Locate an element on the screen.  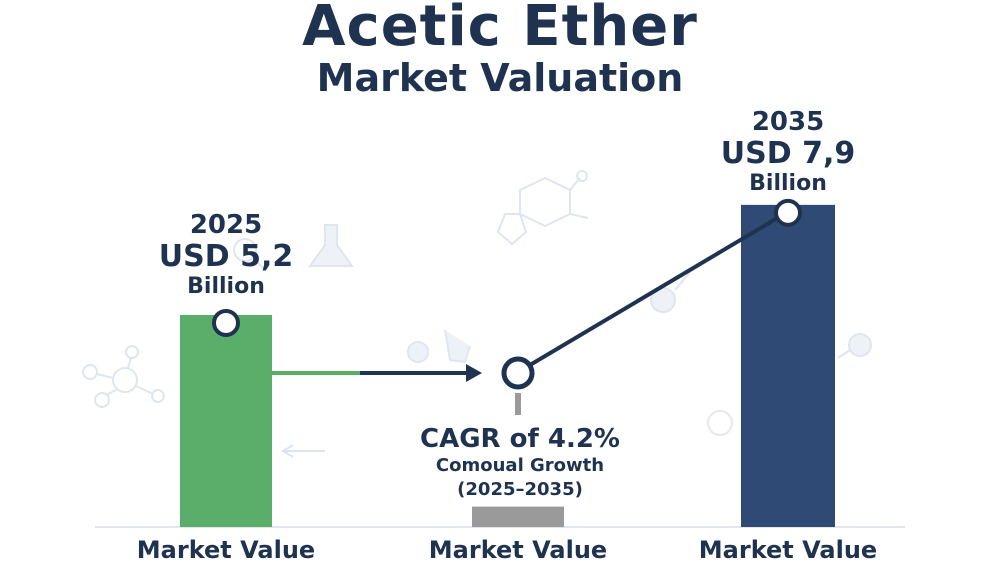
data-point-midpoint is located at coordinates (518, 373).